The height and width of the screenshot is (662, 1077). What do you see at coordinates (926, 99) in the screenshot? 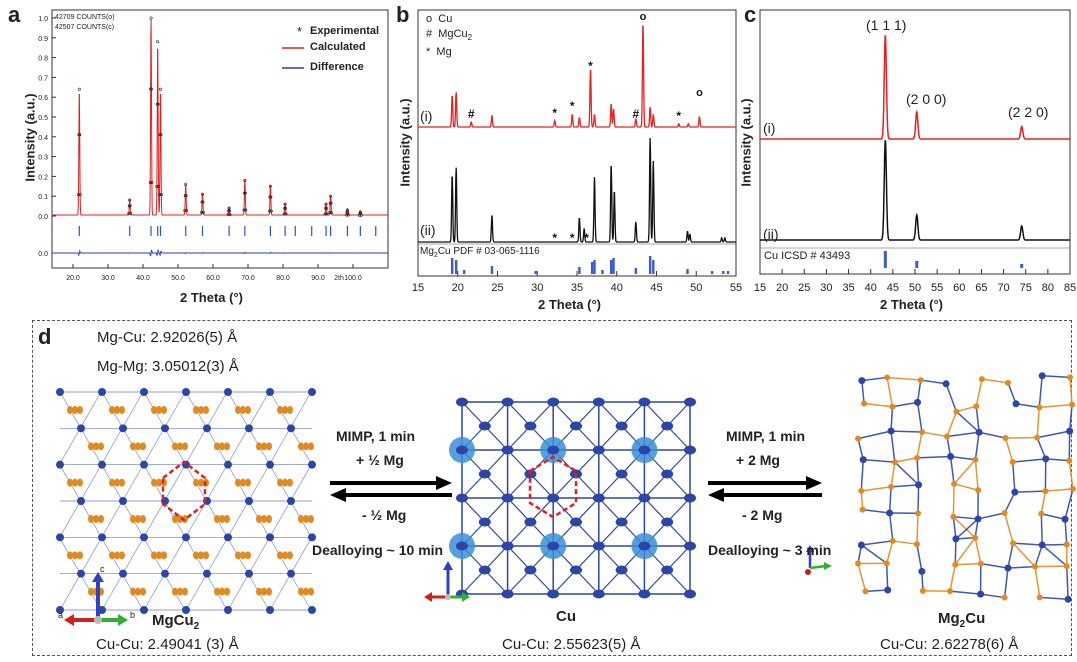
I see `peak-200: (2 0 0)` at bounding box center [926, 99].